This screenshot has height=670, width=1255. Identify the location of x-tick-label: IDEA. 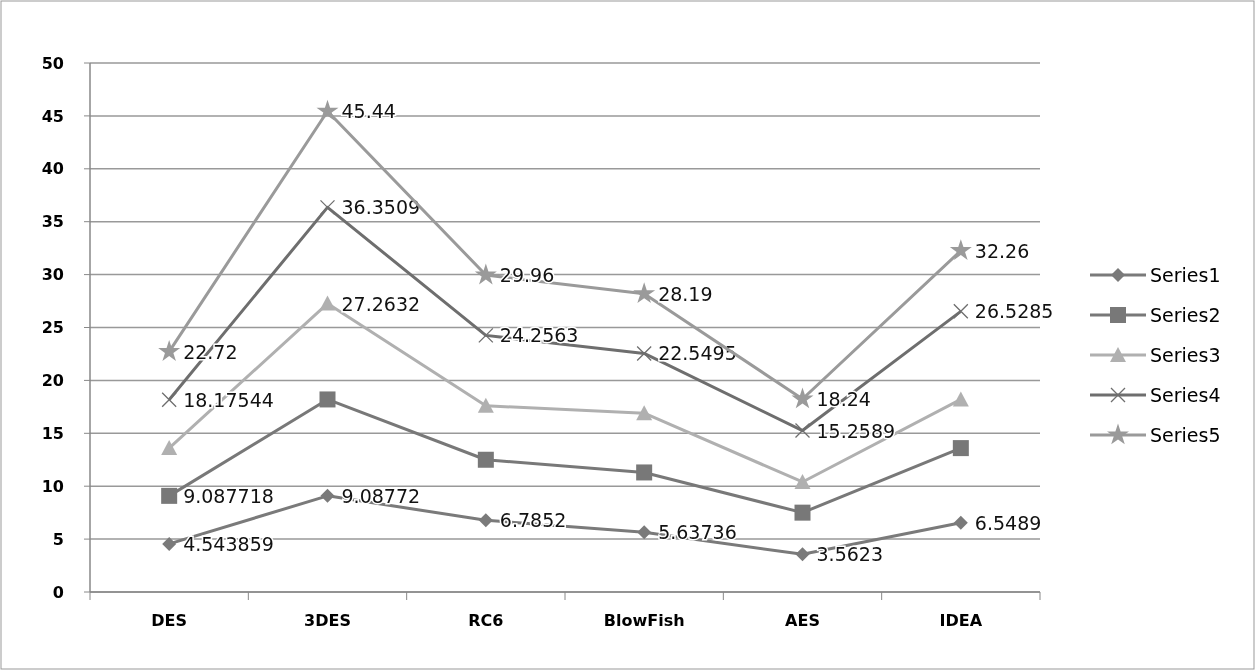
(961, 620).